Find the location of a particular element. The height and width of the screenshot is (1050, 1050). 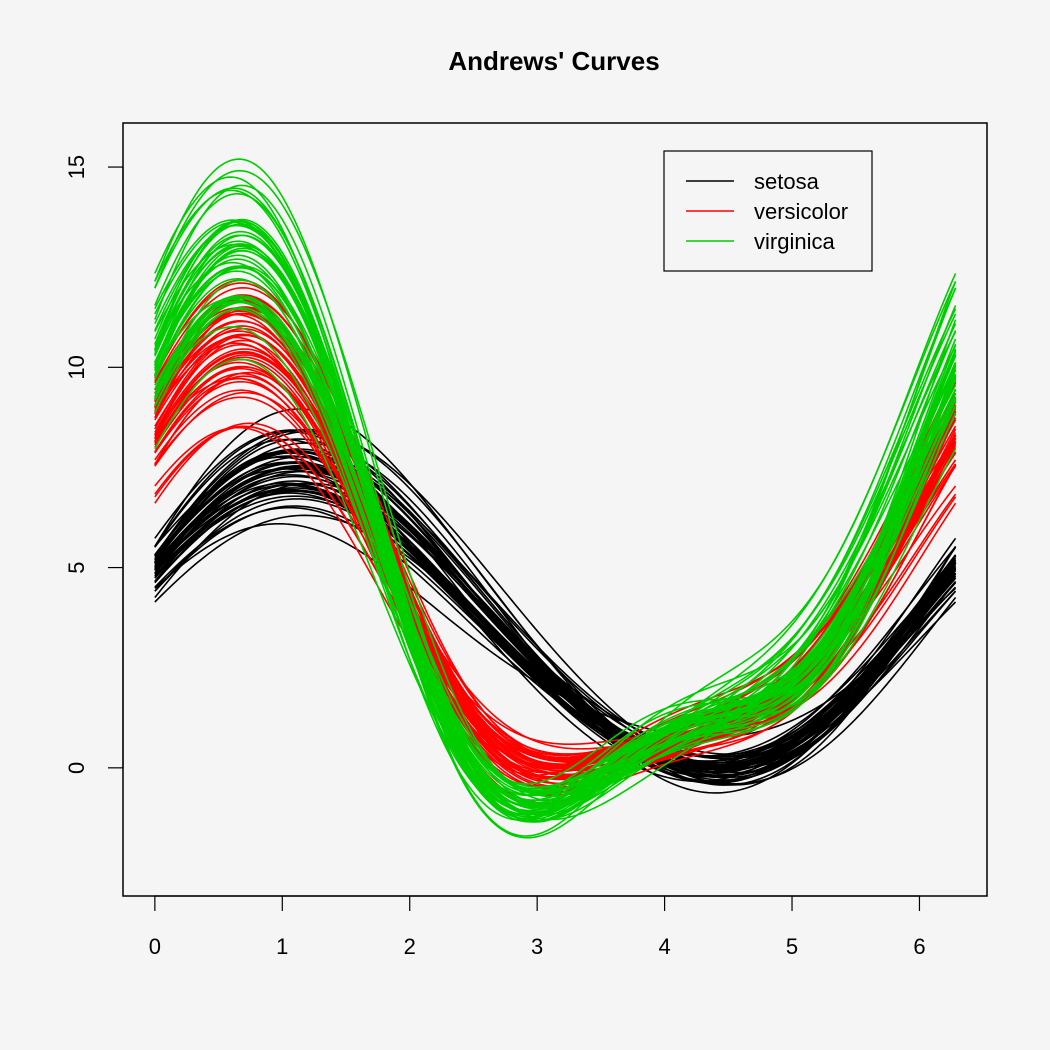

legend: setosa versicolor virginica is located at coordinates (768, 211).